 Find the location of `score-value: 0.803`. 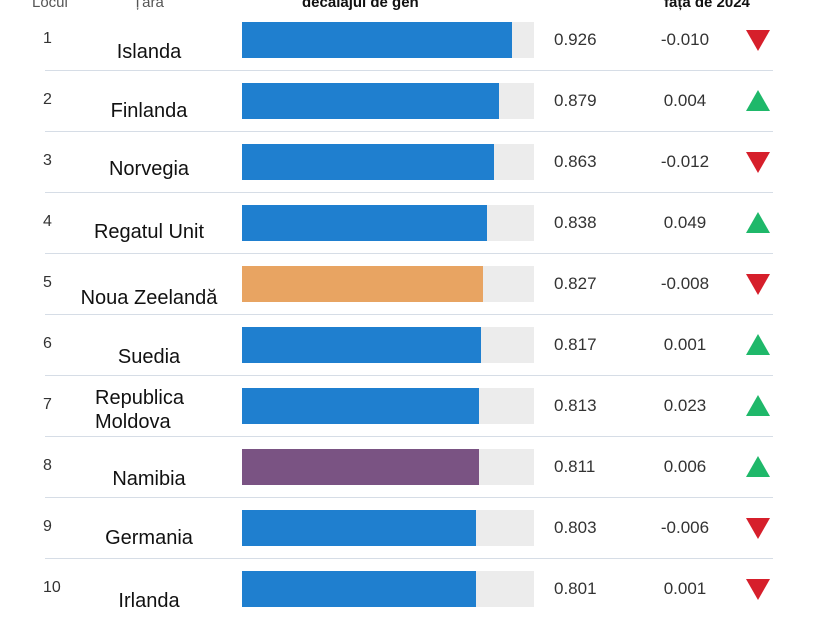

score-value: 0.803 is located at coordinates (575, 527).